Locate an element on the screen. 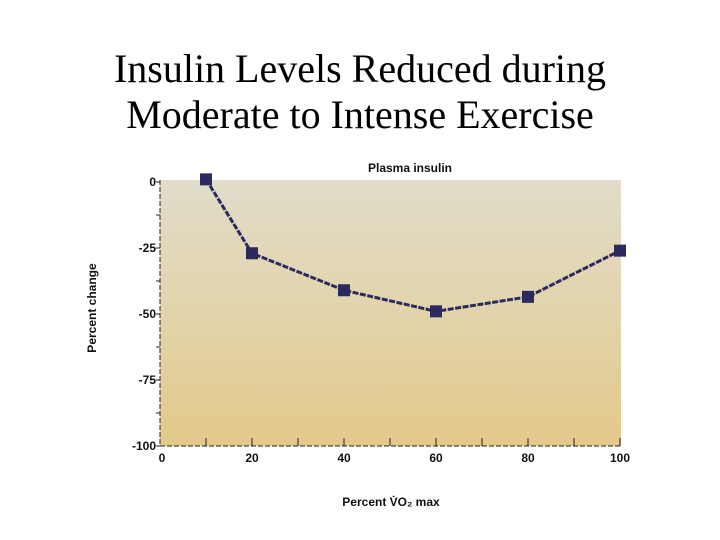 The image size is (720, 540). x-tick-label: 80 is located at coordinates (528, 458).